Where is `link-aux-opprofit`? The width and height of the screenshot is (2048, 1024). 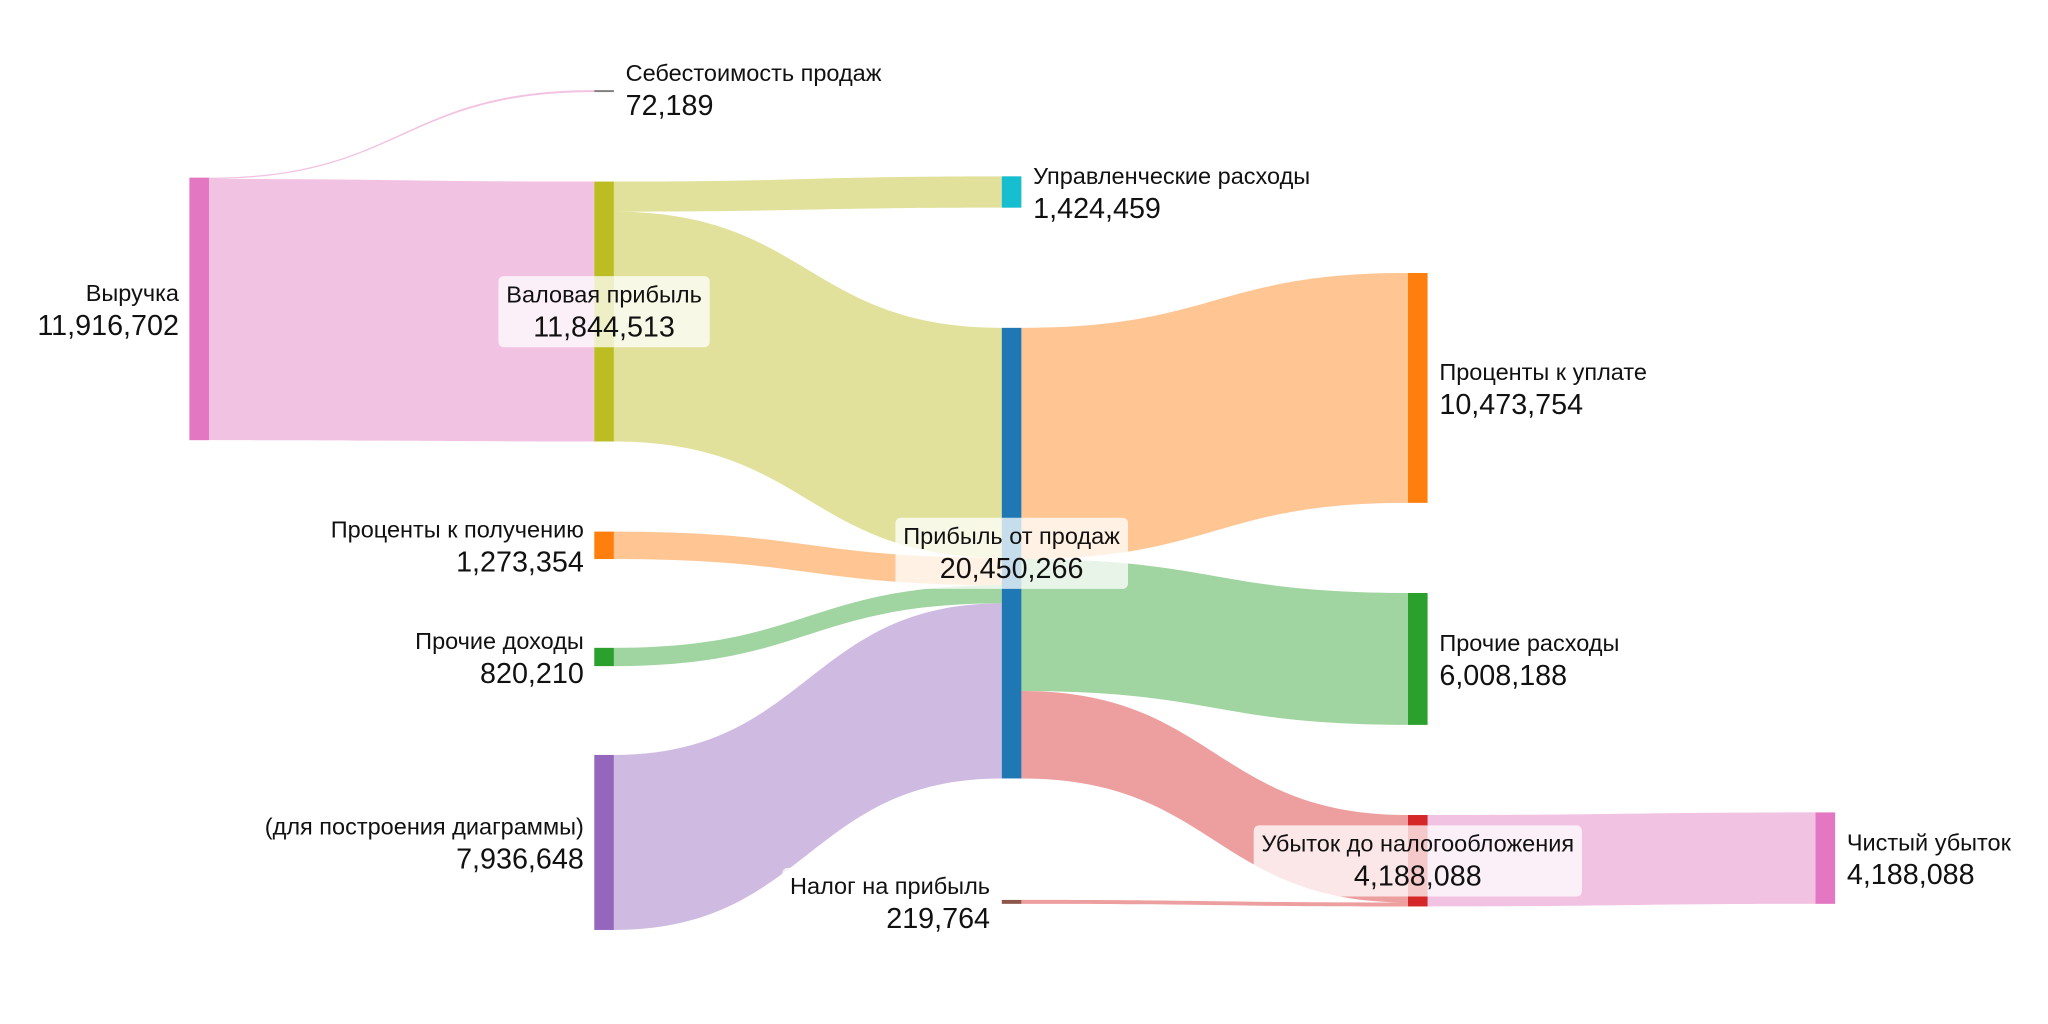
link-aux-opprofit is located at coordinates (807, 766).